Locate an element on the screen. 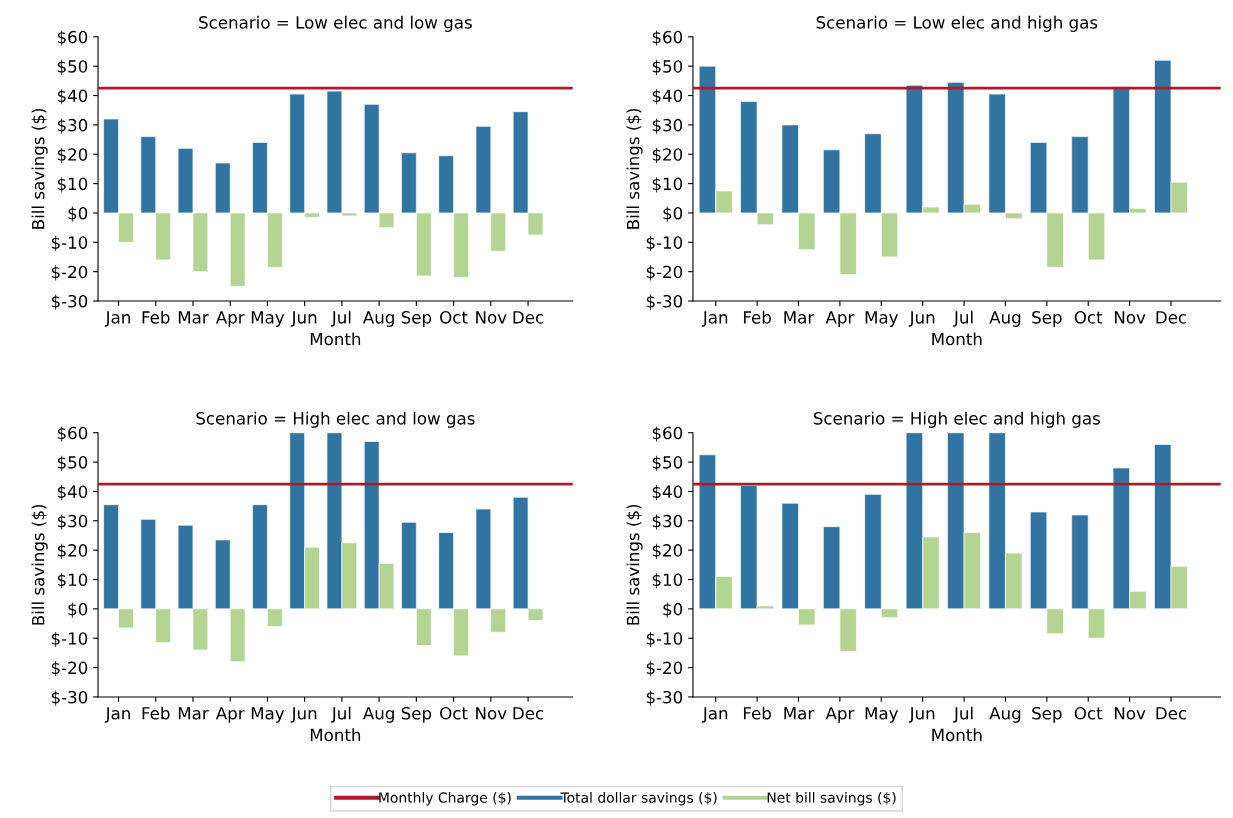 This screenshot has width=1233, height=818. chart-title: Scenario = High elec and high gas is located at coordinates (956, 419).